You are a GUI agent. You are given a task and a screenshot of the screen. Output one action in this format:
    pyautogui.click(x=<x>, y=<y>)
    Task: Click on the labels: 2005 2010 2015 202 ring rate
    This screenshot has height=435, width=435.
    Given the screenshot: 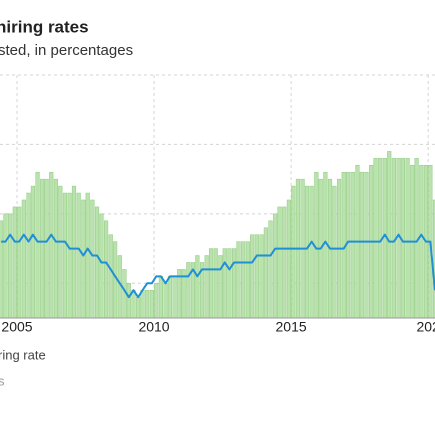 What is the action you would take?
    pyautogui.click(x=217, y=339)
    